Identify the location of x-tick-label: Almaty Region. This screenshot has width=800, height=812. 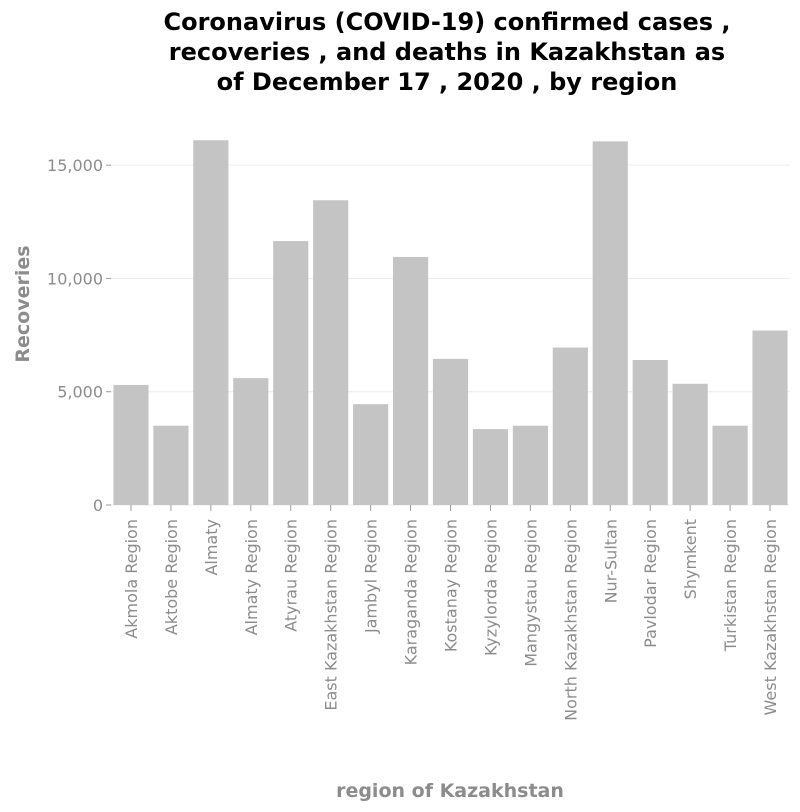
(251, 577).